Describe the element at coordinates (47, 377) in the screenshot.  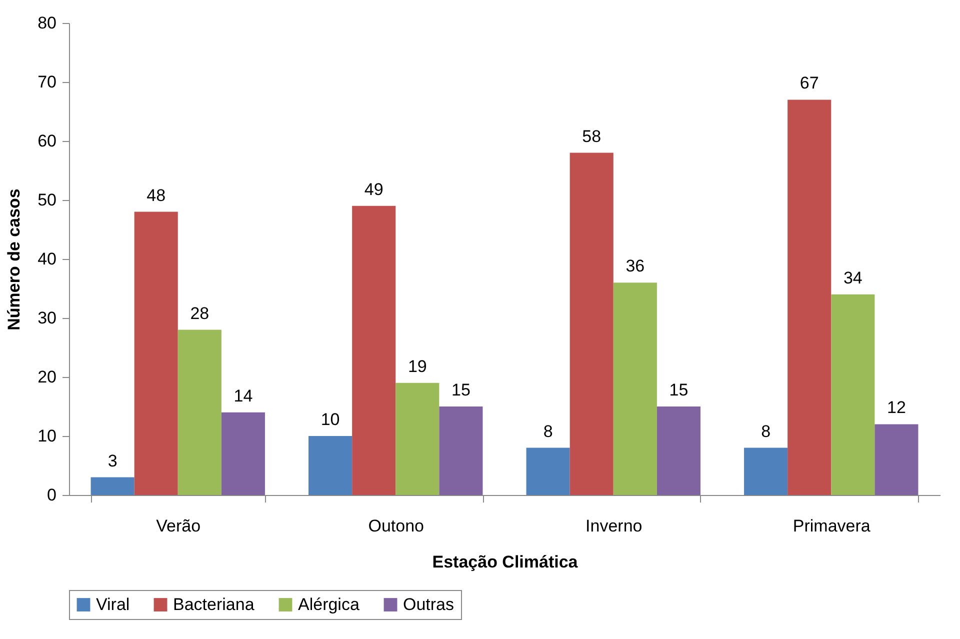
I see `y-tick-label: 20` at that location.